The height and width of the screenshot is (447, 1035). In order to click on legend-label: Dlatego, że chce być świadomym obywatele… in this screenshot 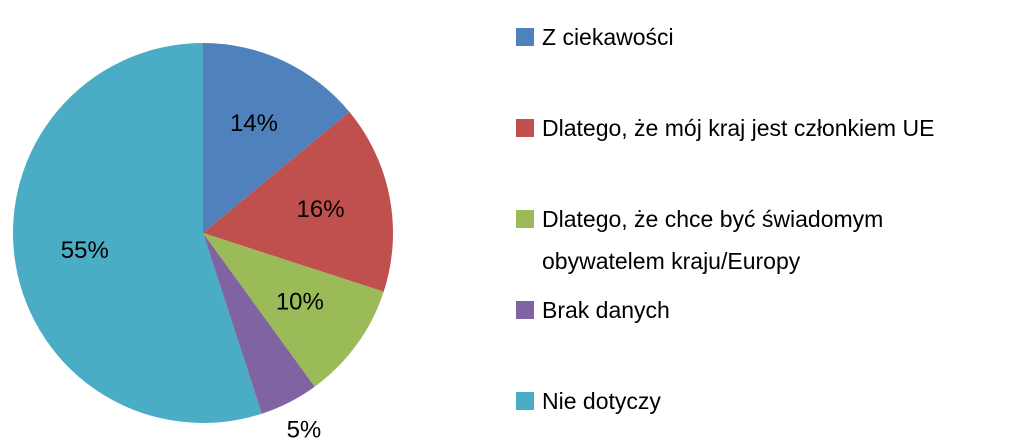, I will do `click(713, 240)`.